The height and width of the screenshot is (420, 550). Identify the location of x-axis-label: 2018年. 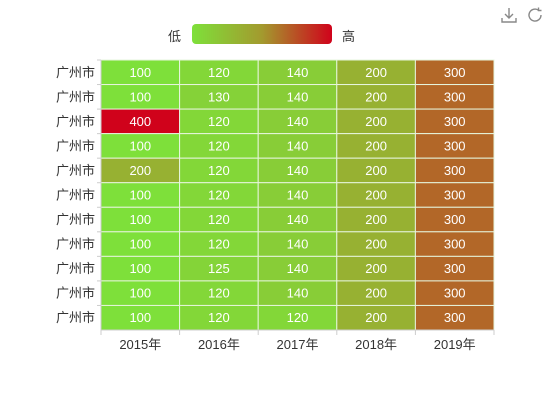
(376, 344).